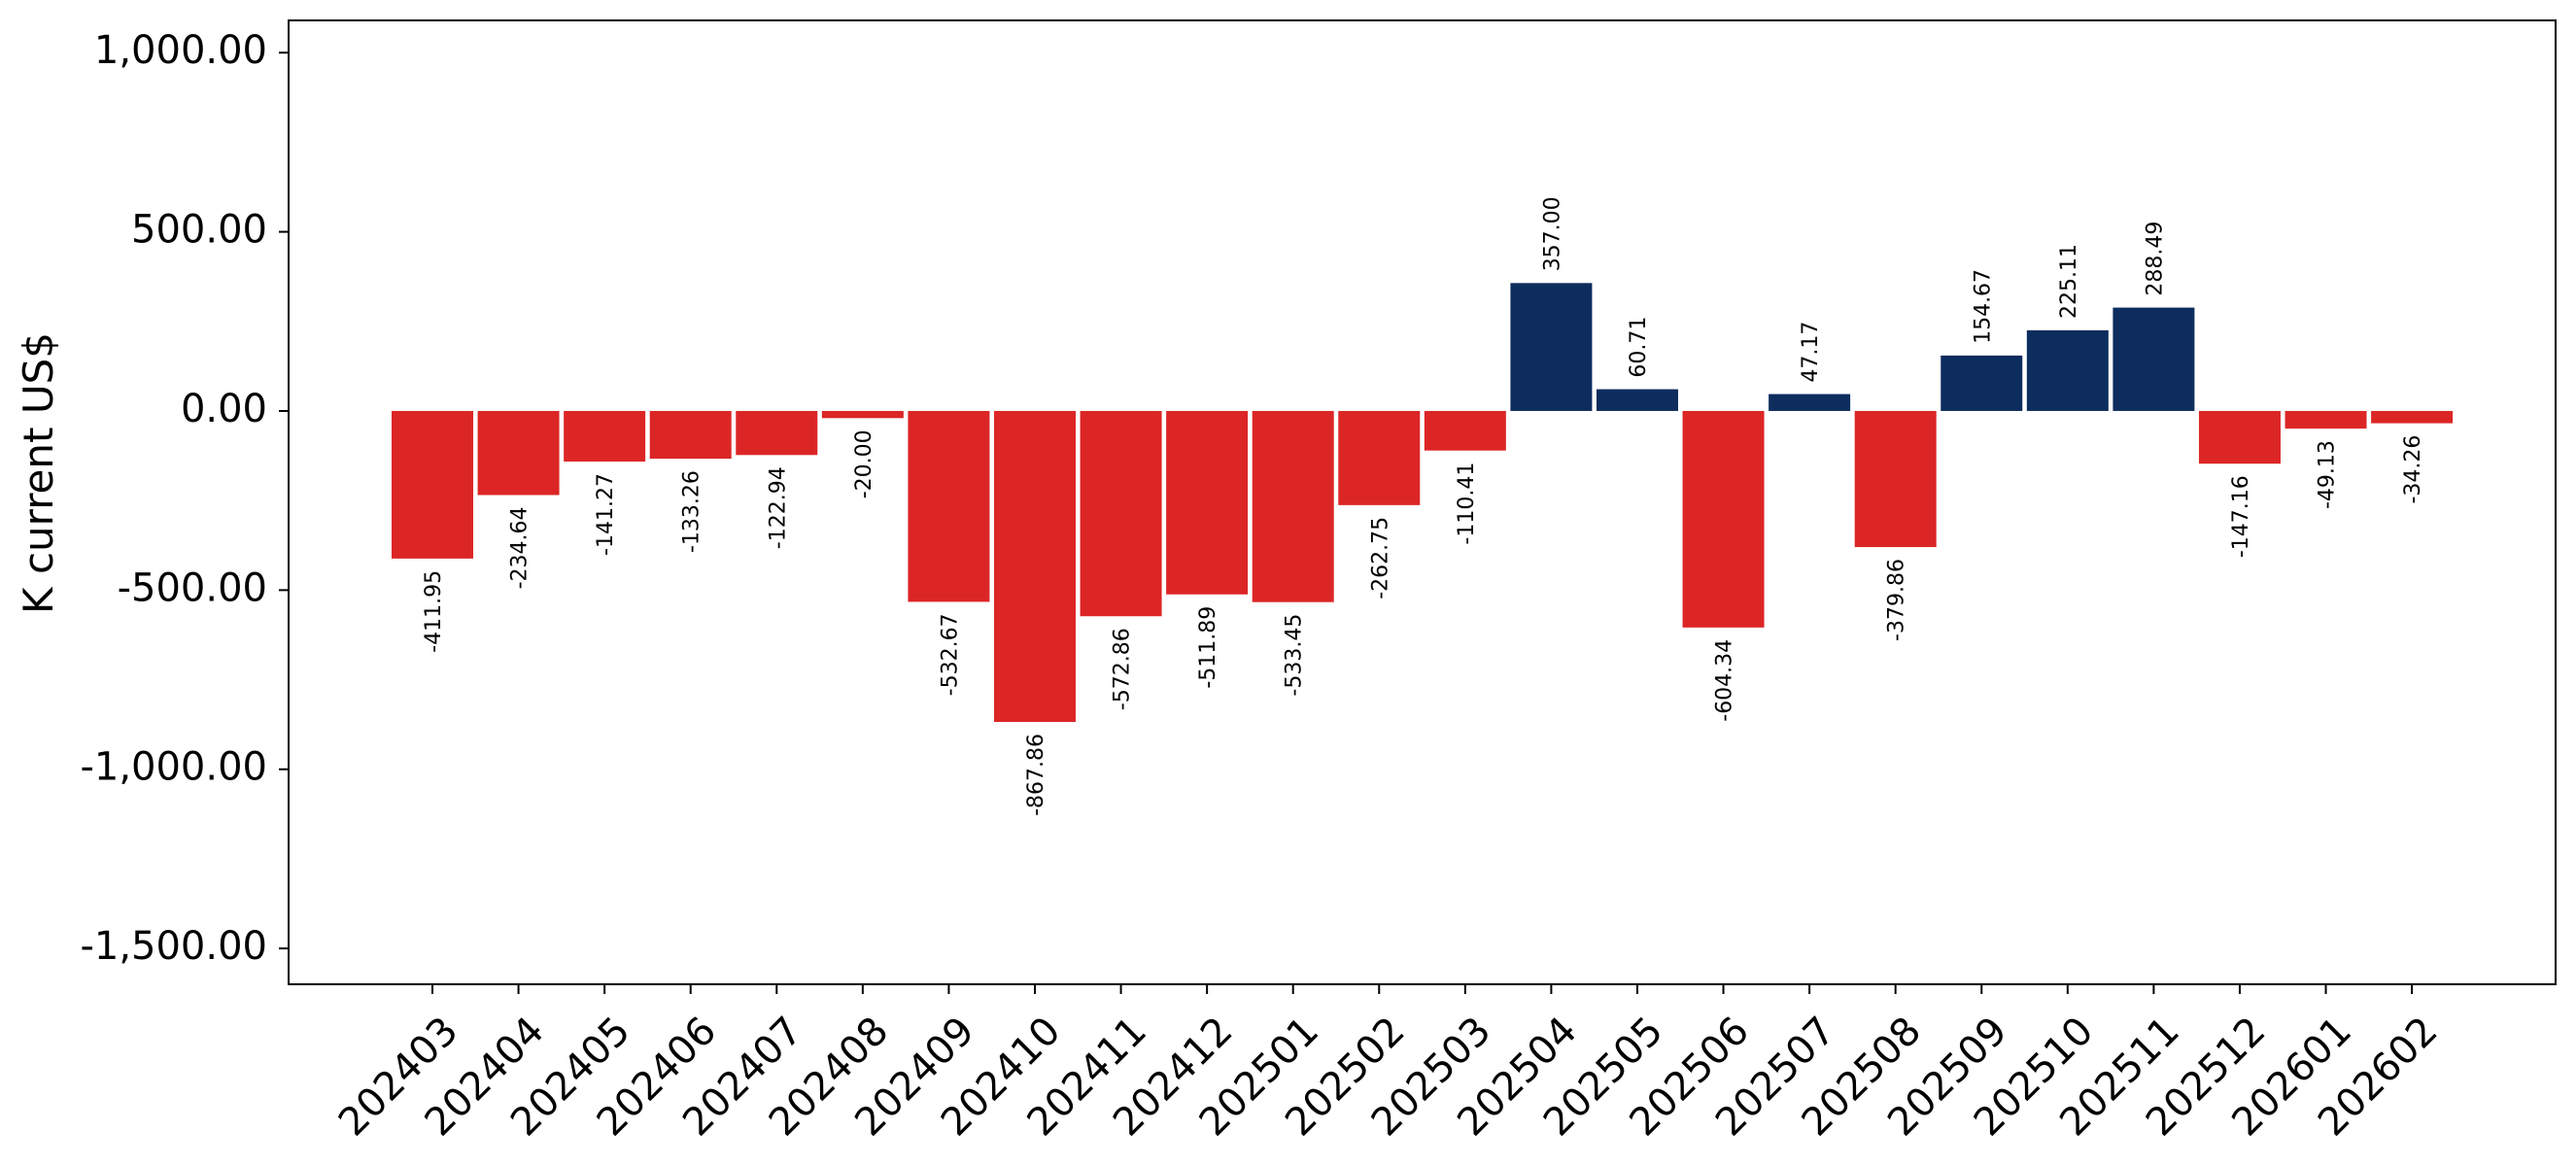  Describe the element at coordinates (1295, 655) in the screenshot. I see `data-label-202501: -533.45` at that location.